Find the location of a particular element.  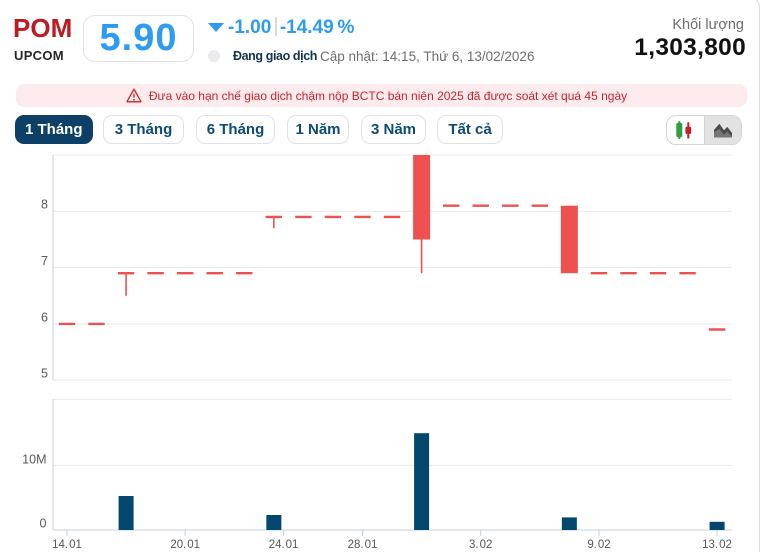

svg-text: 20. 01 is located at coordinates (185, 545).